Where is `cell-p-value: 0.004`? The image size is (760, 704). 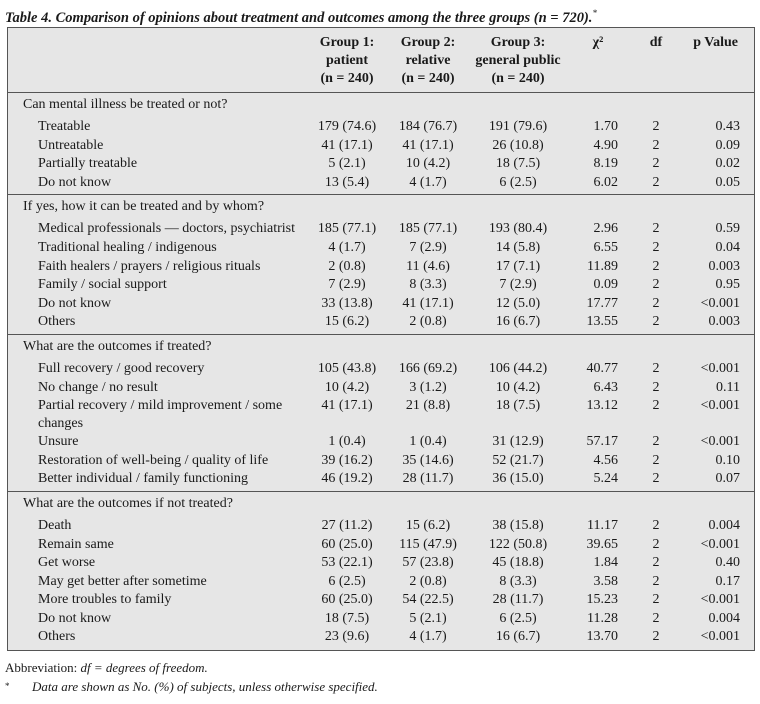
cell-p-value: 0.004 is located at coordinates (724, 618).